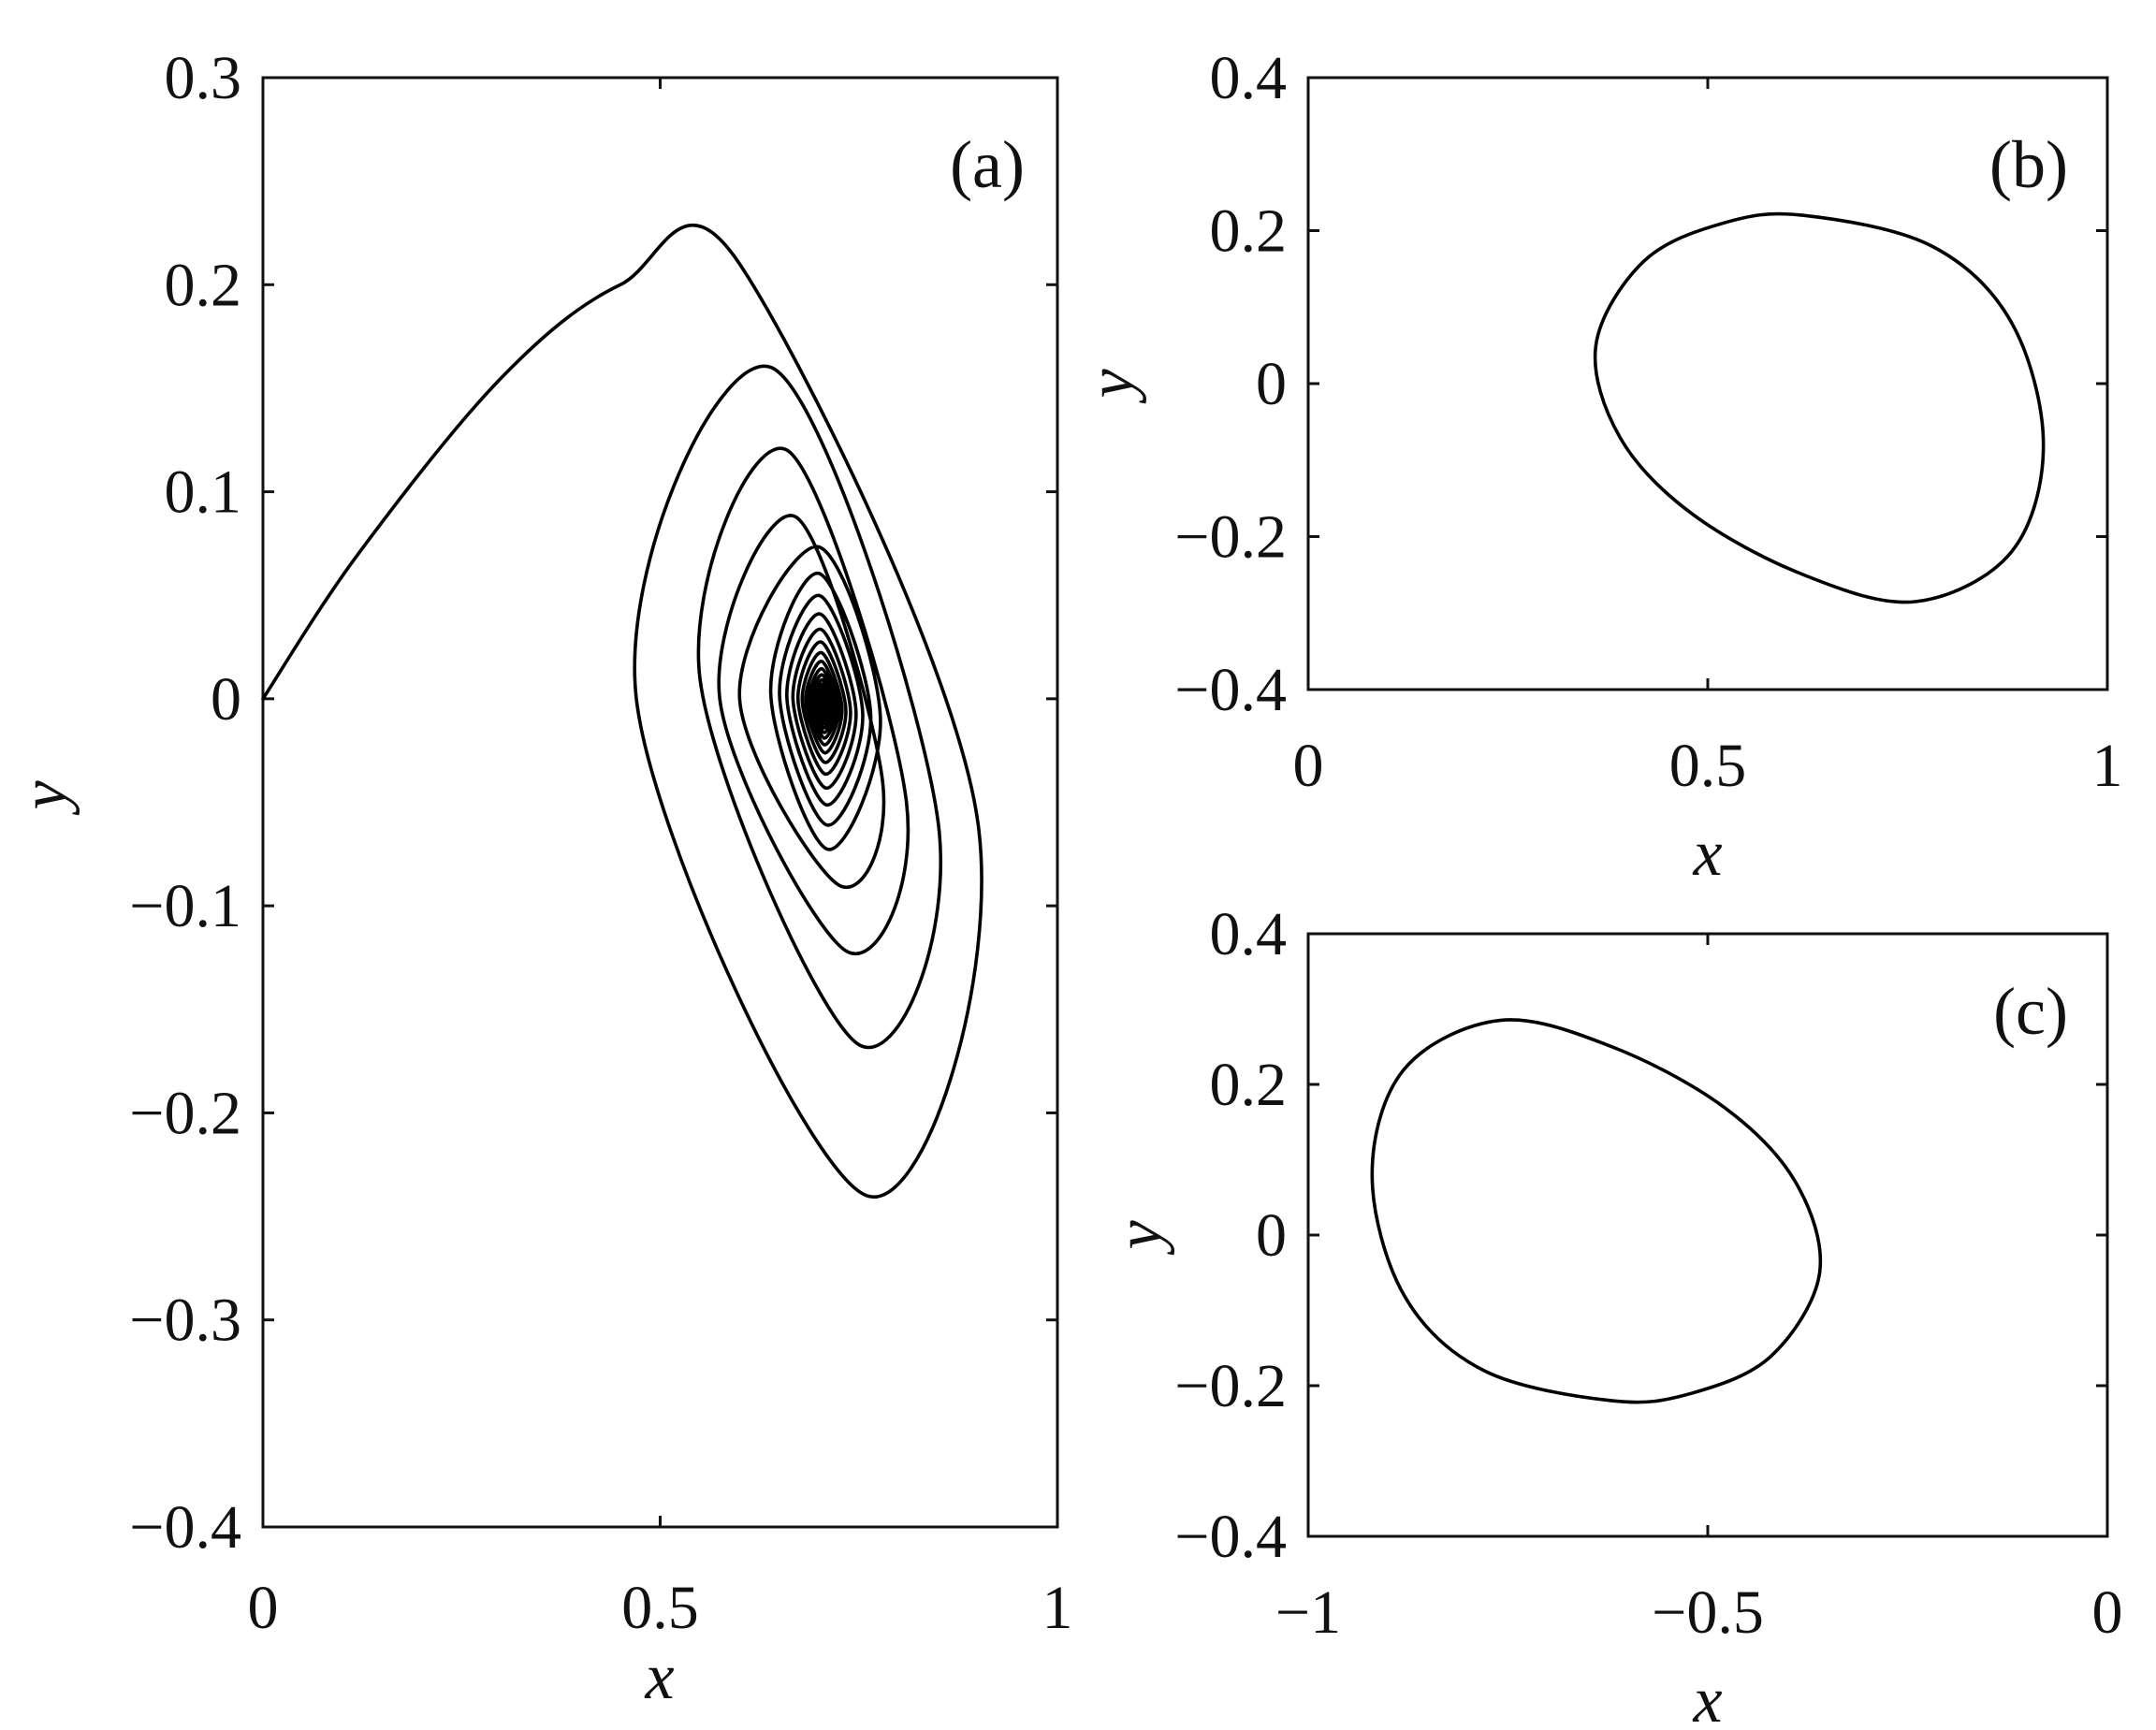 The image size is (2156, 1730). I want to click on y-tick-label: −0.1, so click(185, 906).